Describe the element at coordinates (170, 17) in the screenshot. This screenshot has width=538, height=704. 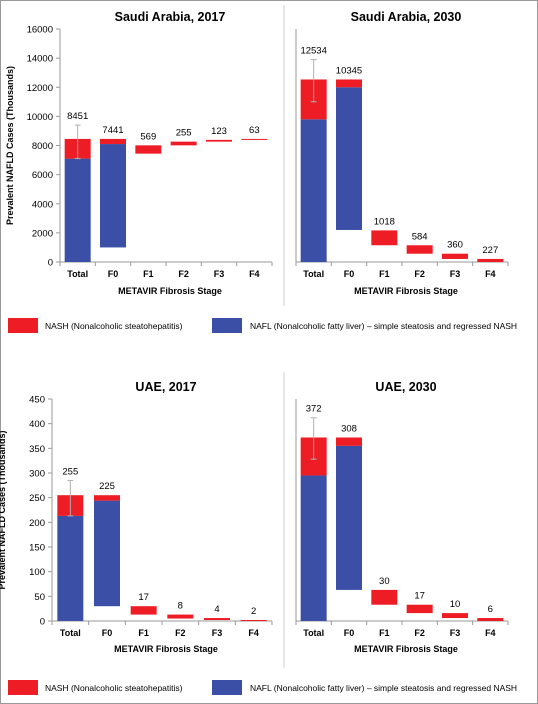
I see `chart-title: Saudi Arabia, 2017` at that location.